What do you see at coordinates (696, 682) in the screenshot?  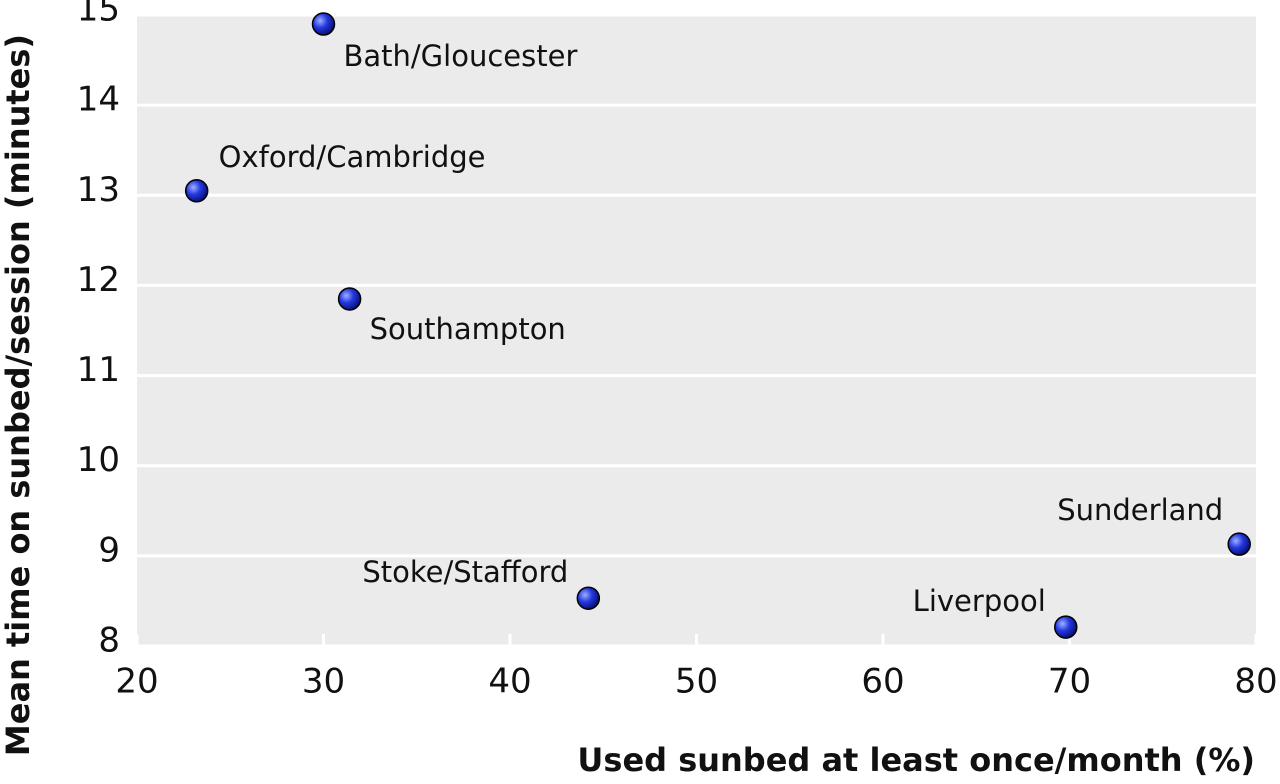 I see `x-tick-label: 50` at bounding box center [696, 682].